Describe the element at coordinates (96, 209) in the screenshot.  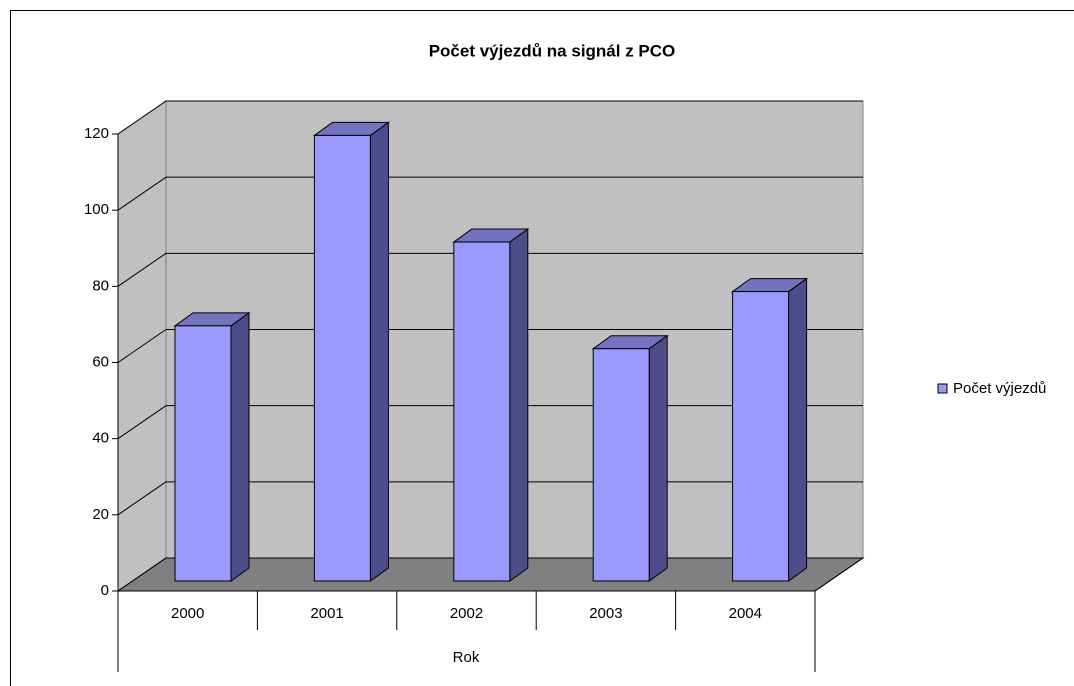
I see `y-tick-label: 100` at that location.